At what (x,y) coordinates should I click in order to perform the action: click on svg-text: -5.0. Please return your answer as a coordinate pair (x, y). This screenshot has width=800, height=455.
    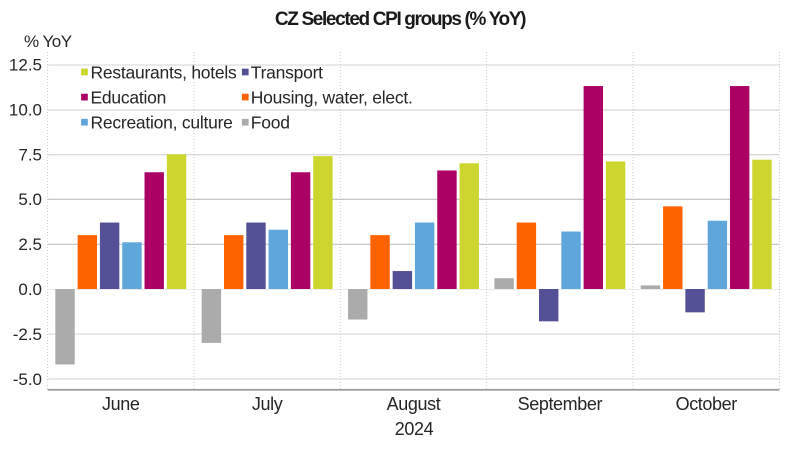
    Looking at the image, I should click on (27, 379).